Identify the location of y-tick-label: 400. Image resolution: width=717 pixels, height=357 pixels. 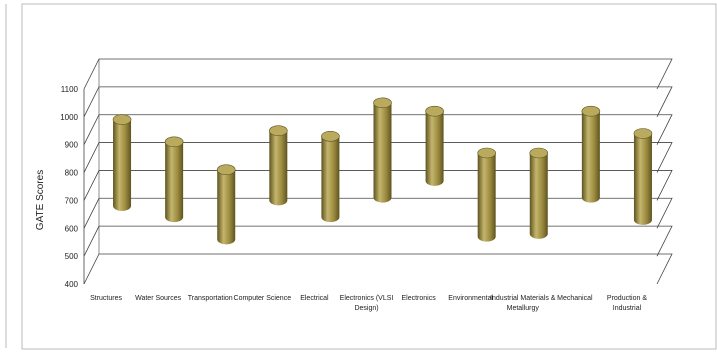
(72, 284).